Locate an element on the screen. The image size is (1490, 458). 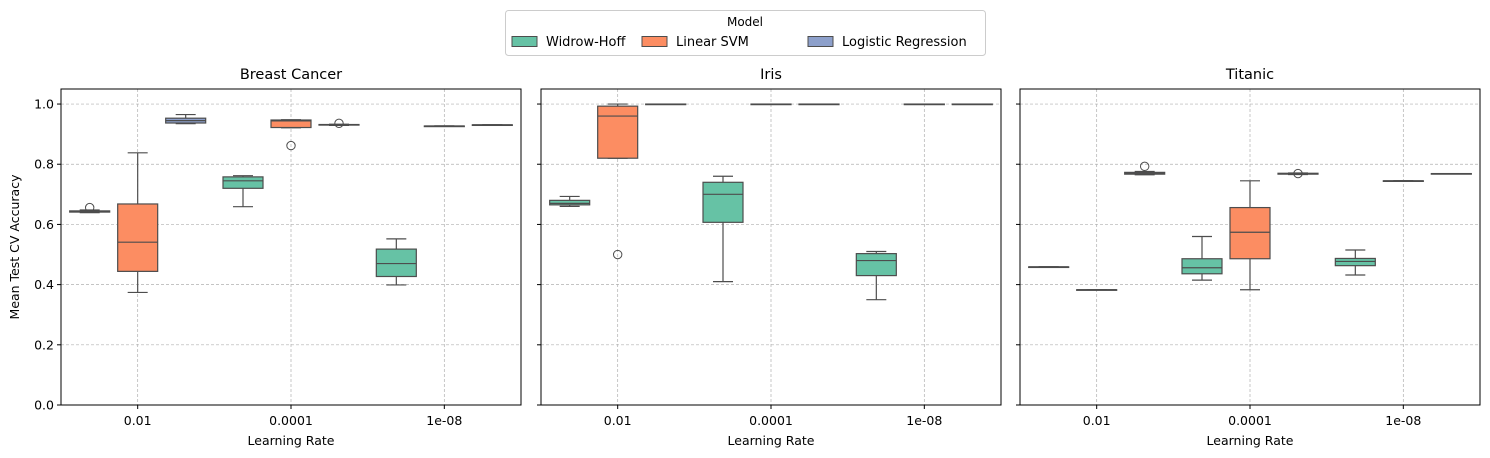
y-tick-label: 0.0 is located at coordinates (44, 405).